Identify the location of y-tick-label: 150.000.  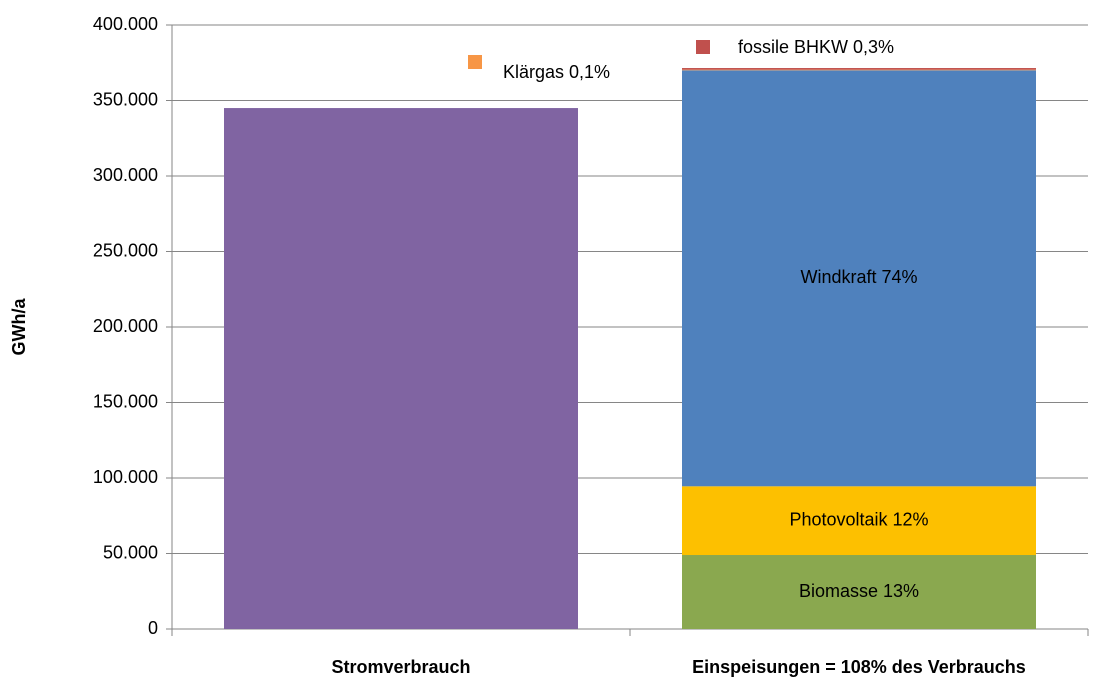
(125, 401).